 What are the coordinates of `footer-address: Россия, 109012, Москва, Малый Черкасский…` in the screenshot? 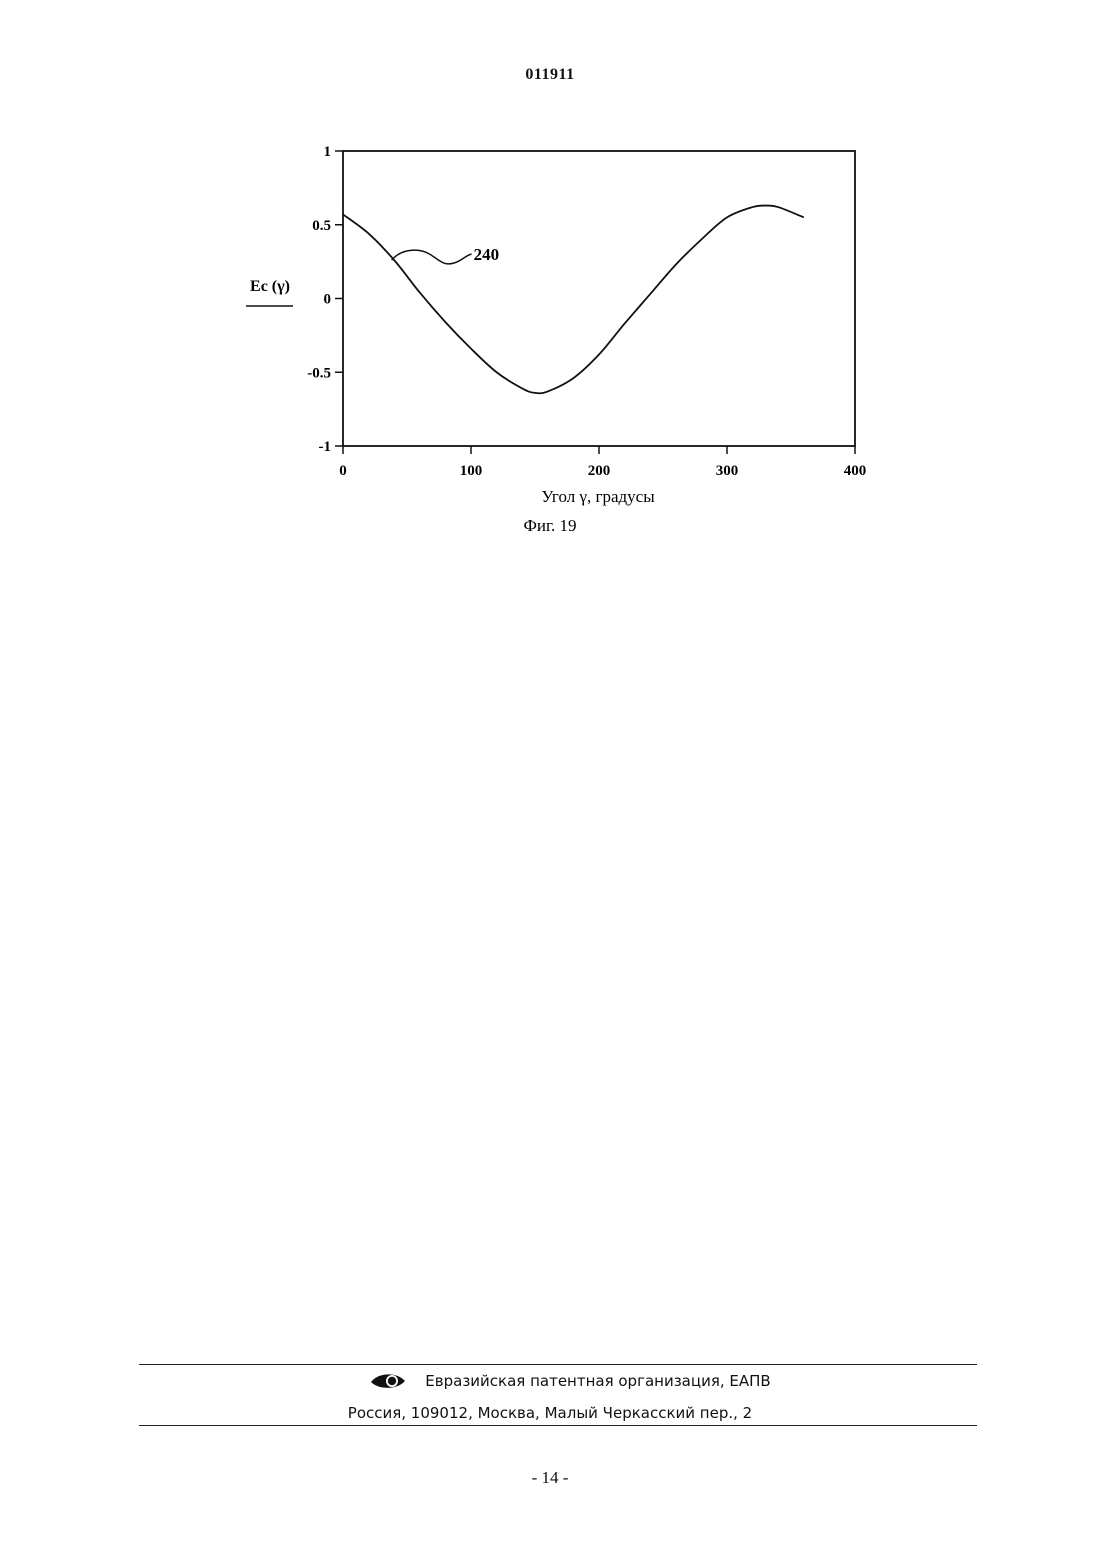 It's located at (550, 1413).